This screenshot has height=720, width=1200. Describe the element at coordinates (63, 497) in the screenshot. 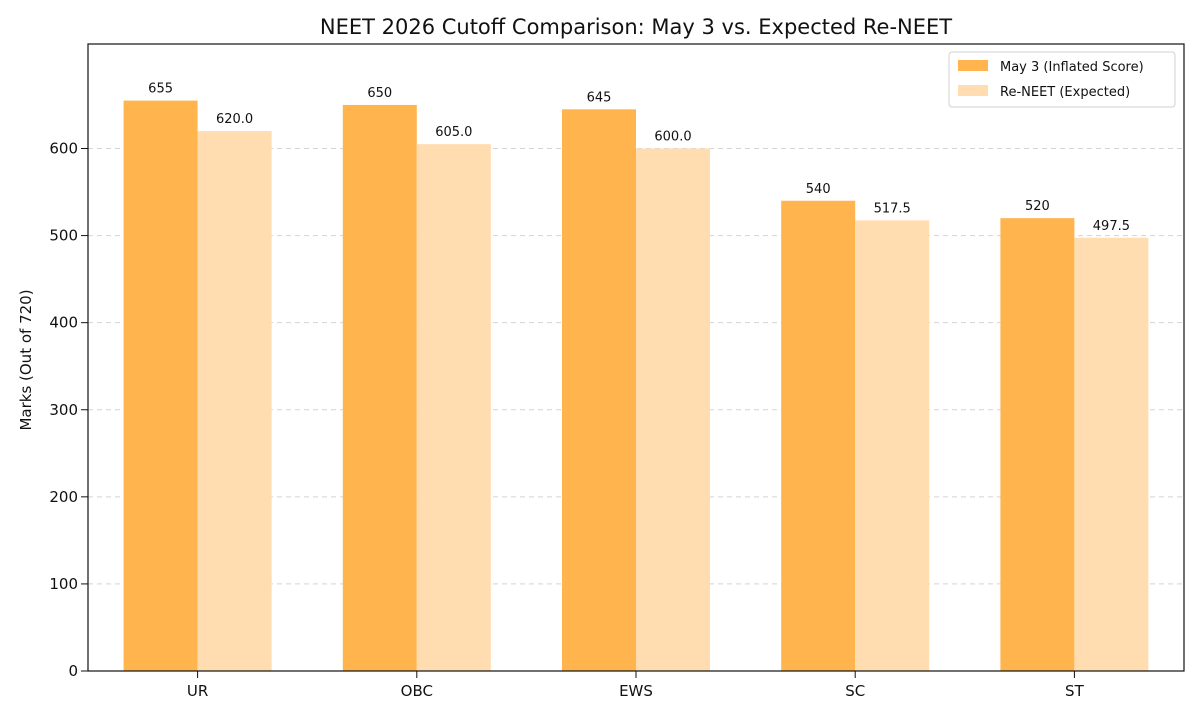

I see `y-tick-label-200: 200` at that location.